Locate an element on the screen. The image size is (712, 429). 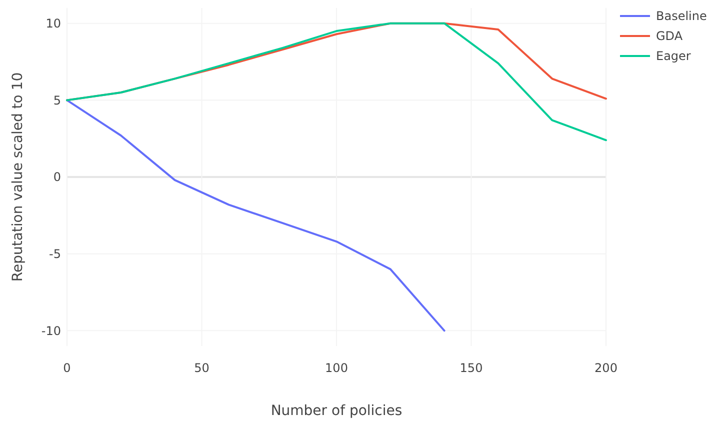
legend-label: Eager is located at coordinates (673, 56).